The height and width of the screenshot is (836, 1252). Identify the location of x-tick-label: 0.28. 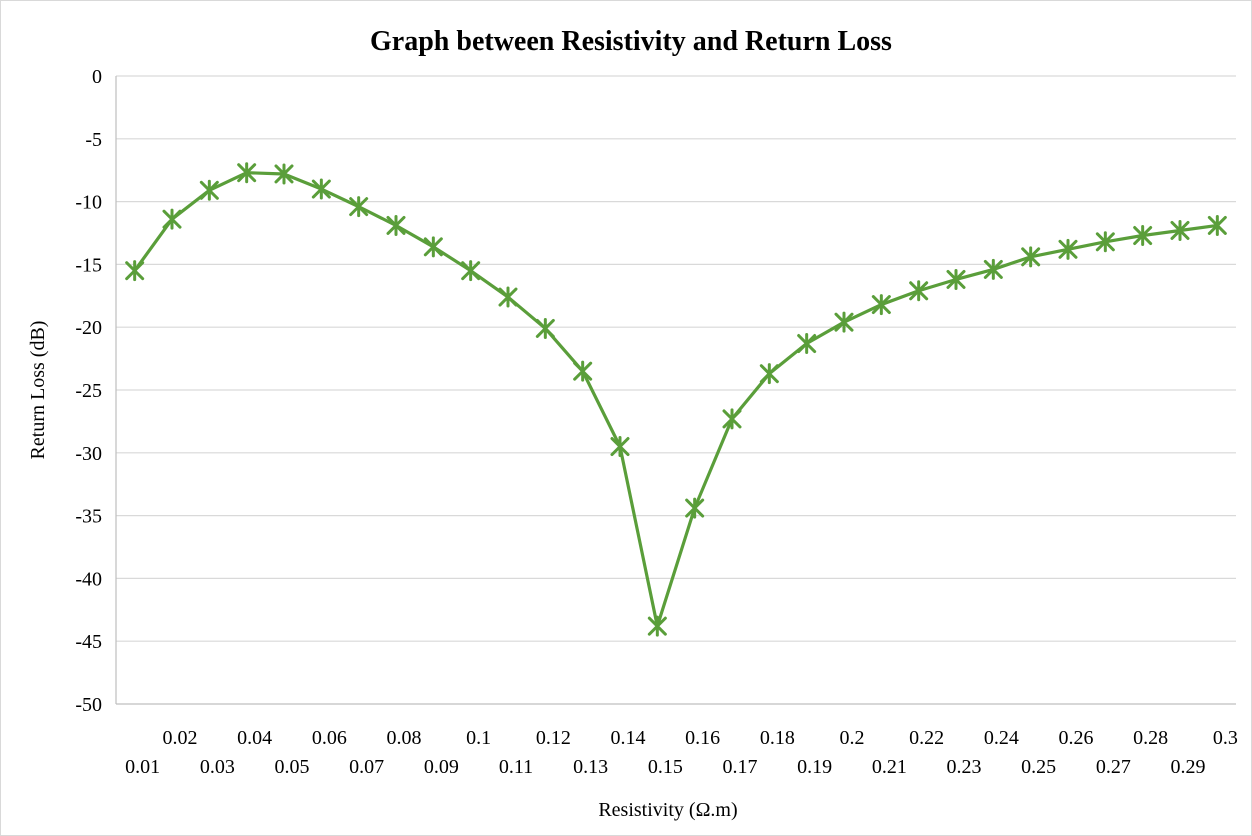
(1150, 738).